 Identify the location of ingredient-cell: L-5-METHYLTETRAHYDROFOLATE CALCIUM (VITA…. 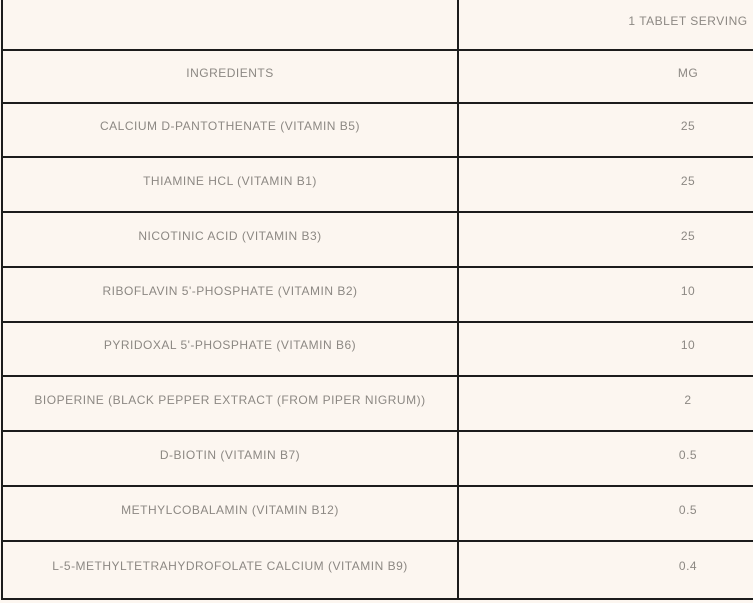
(231, 570).